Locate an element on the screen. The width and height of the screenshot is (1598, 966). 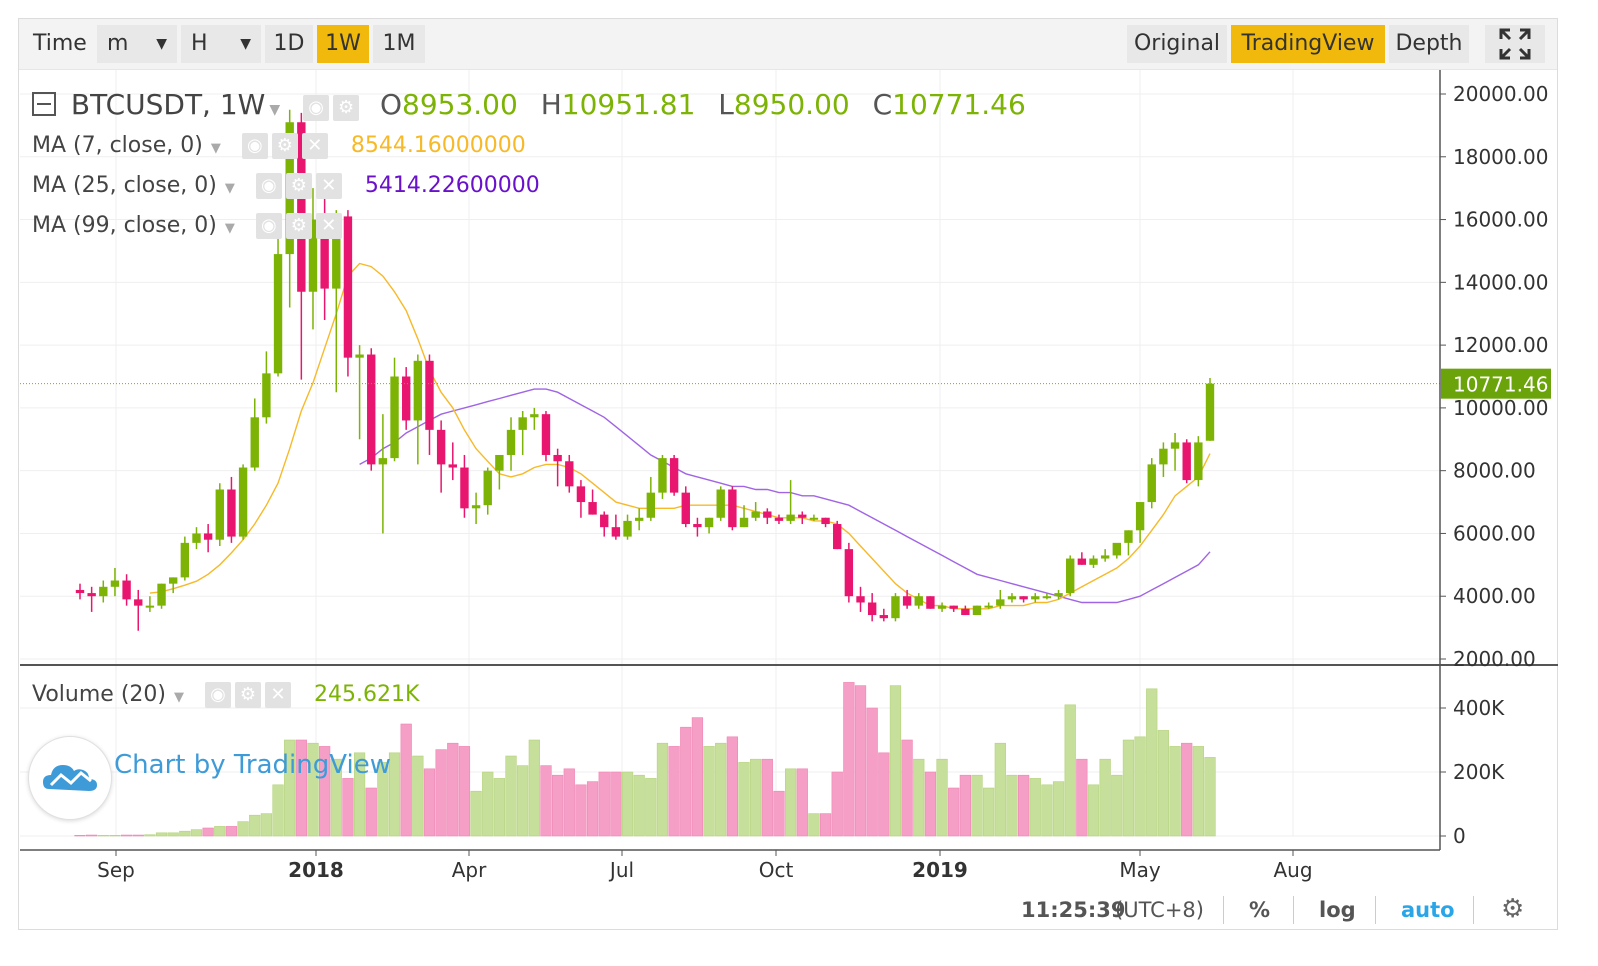
ma7-label: MA (7, close, 0) is located at coordinates (117, 145).